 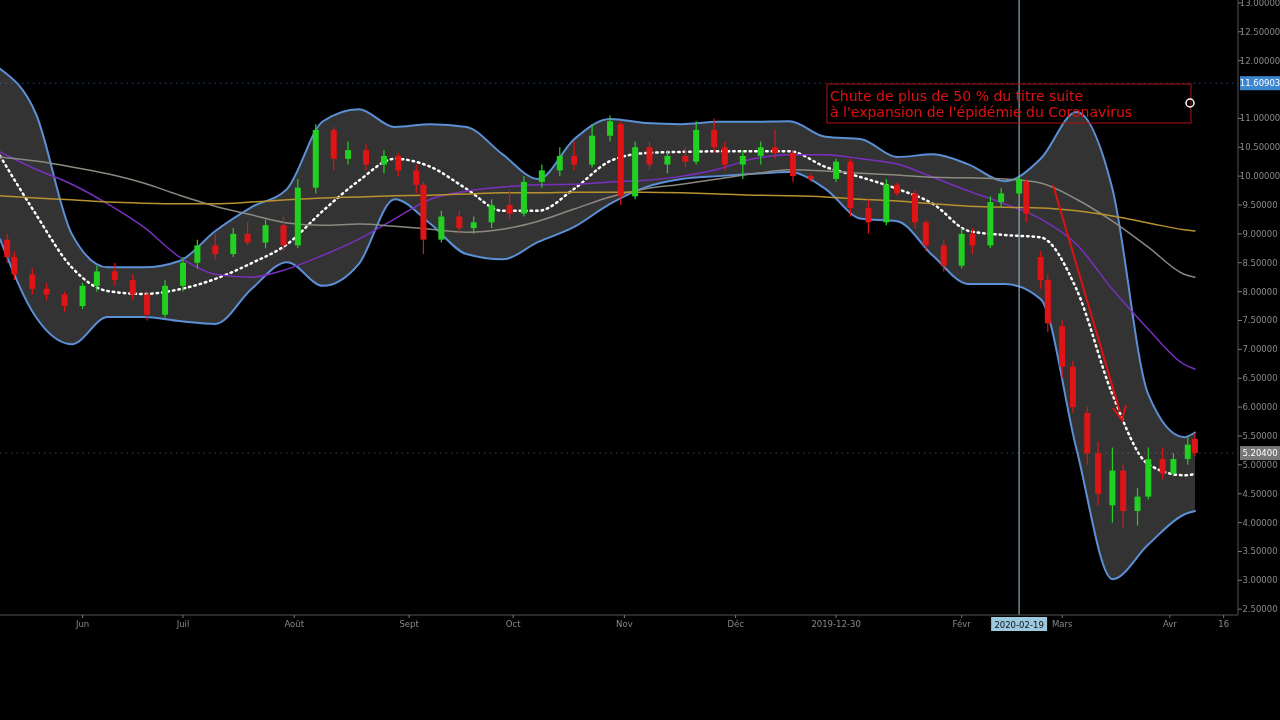 What do you see at coordinates (1260, 205) in the screenshot?
I see `y-tick-label: 9.50000` at bounding box center [1260, 205].